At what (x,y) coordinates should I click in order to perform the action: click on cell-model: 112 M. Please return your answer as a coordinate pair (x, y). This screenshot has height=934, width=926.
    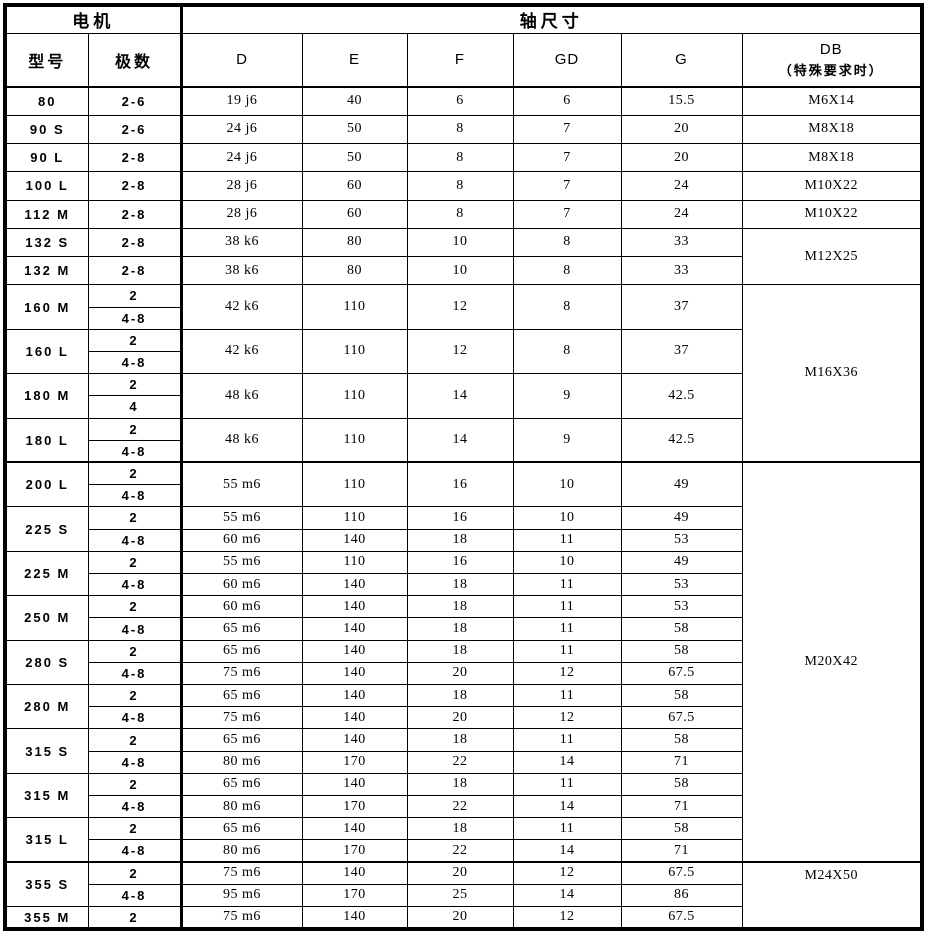
    Looking at the image, I should click on (46, 214).